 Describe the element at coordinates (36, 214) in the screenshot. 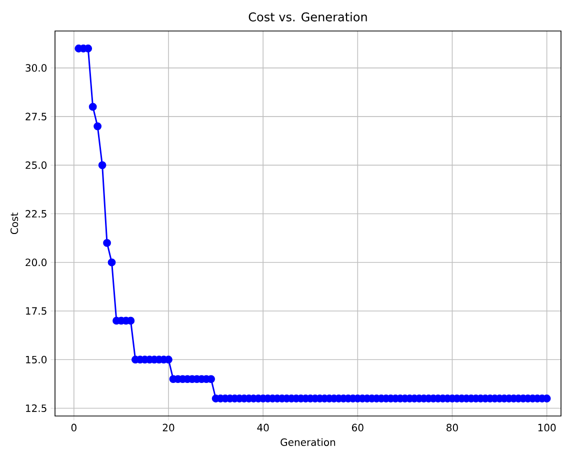

I see `y-tick-label: 22.5` at that location.